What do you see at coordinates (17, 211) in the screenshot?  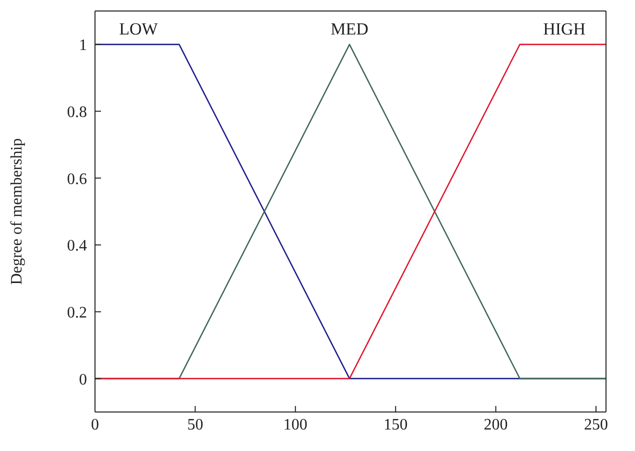 I see `y-axis-title: Degree of membership` at bounding box center [17, 211].